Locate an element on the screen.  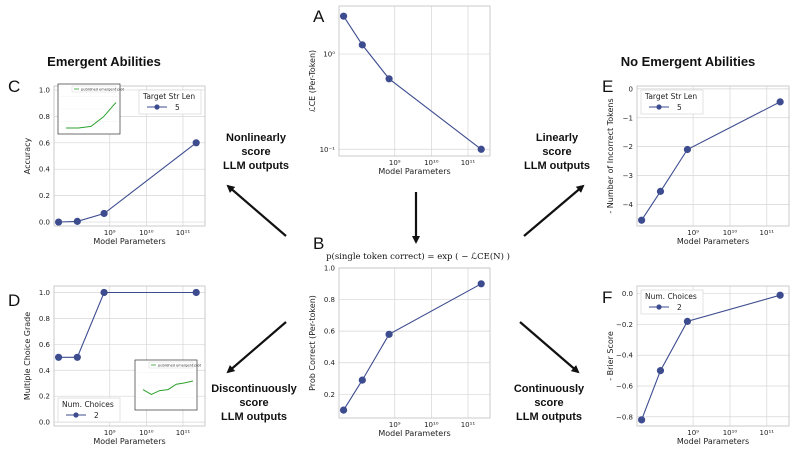
y-axis-label: Multiple Choice Grade is located at coordinates (27, 356).